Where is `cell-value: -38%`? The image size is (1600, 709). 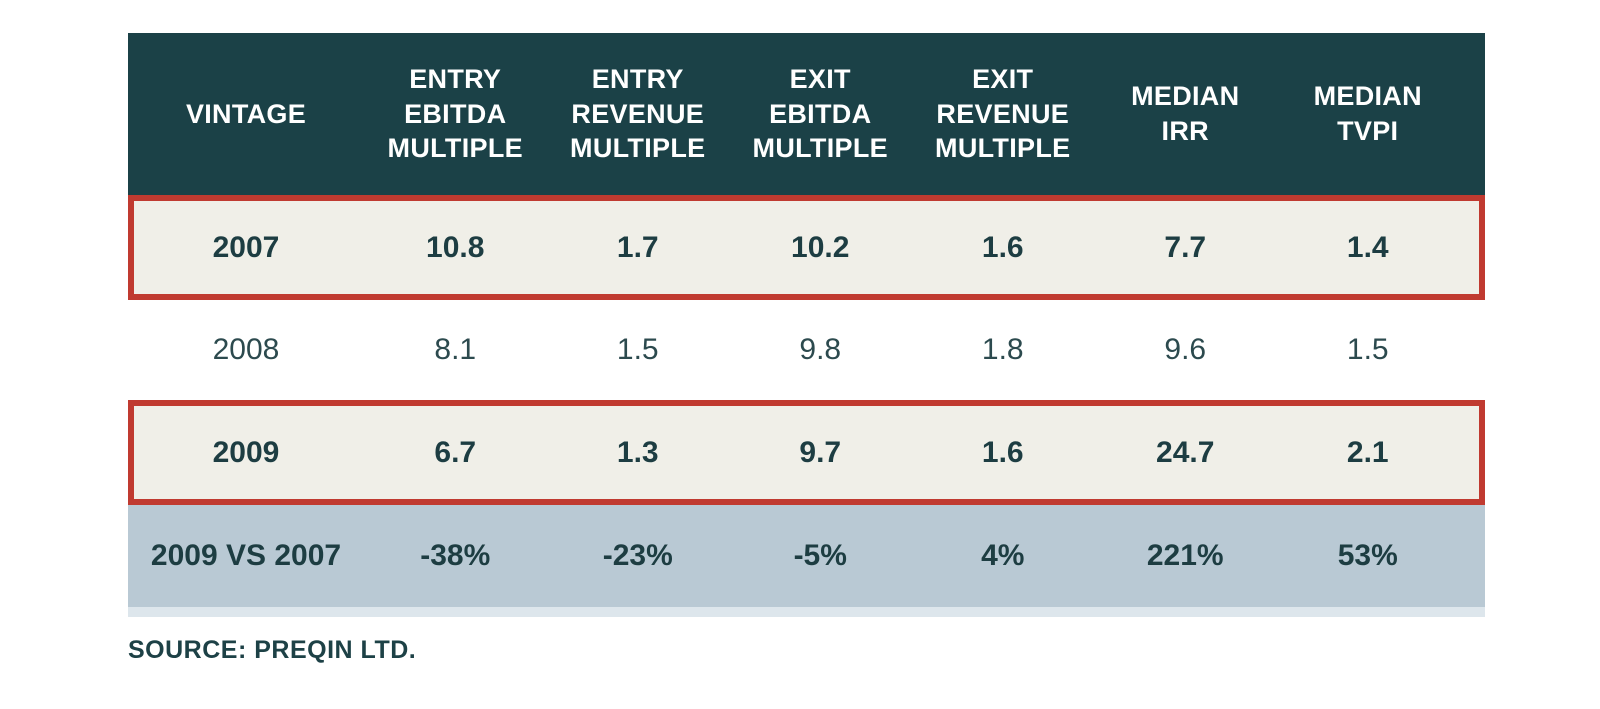
cell-value: -38% is located at coordinates (455, 555).